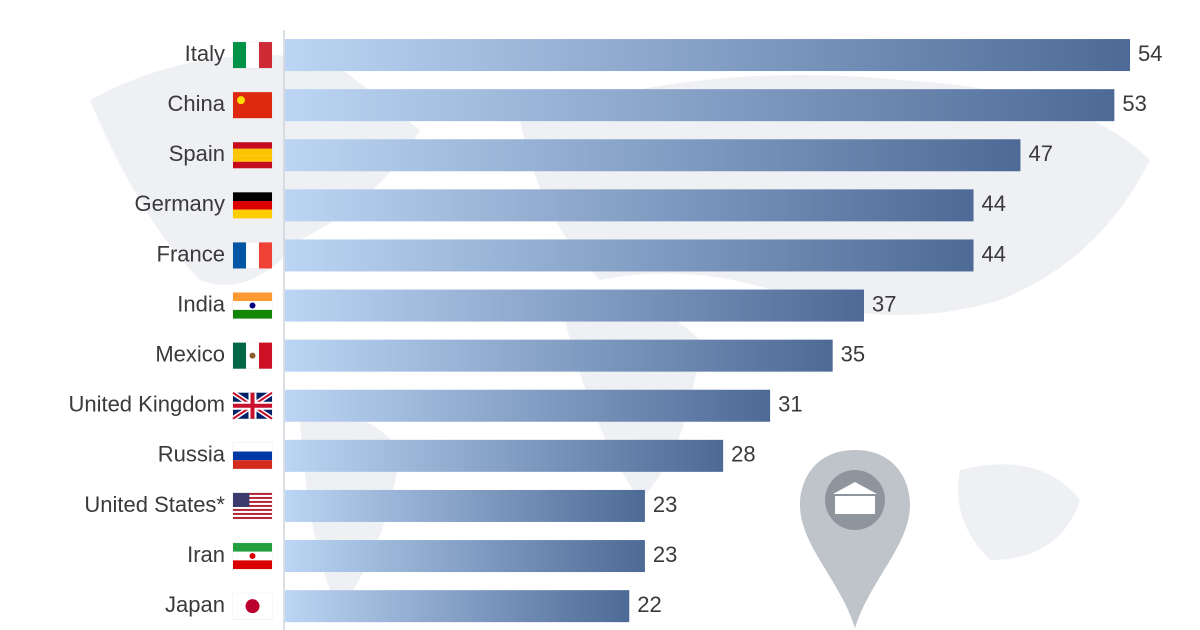 The height and width of the screenshot is (630, 1200). What do you see at coordinates (190, 353) in the screenshot?
I see `category-label: Mexico` at bounding box center [190, 353].